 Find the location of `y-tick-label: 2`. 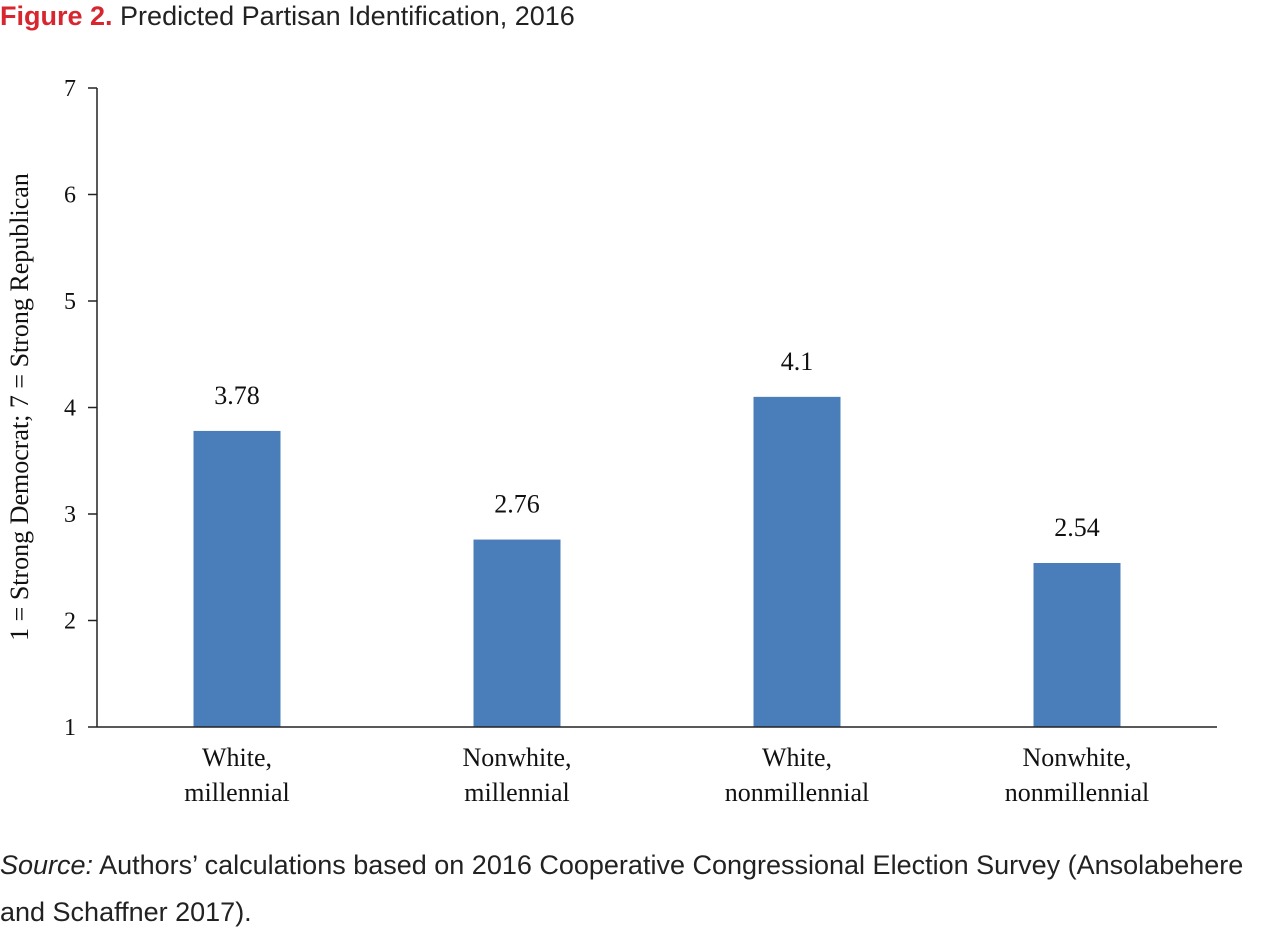

y-tick-label: 2 is located at coordinates (70, 622).